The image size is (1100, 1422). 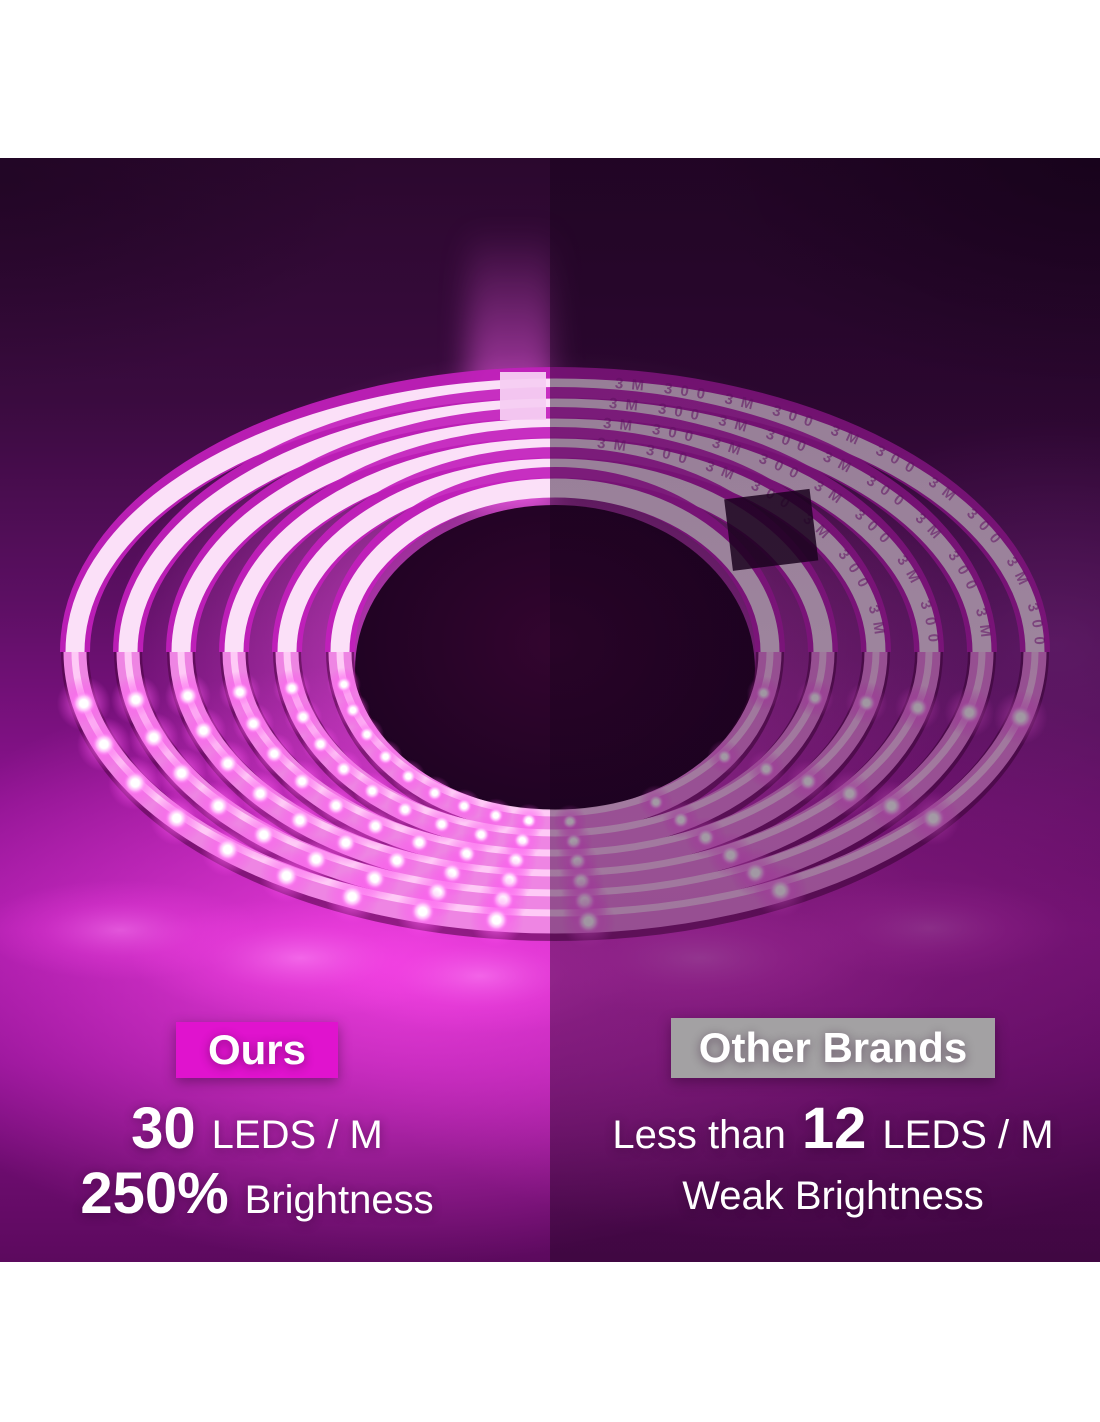 What do you see at coordinates (163, 1128) in the screenshot?
I see `ours-leds-value: 30` at bounding box center [163, 1128].